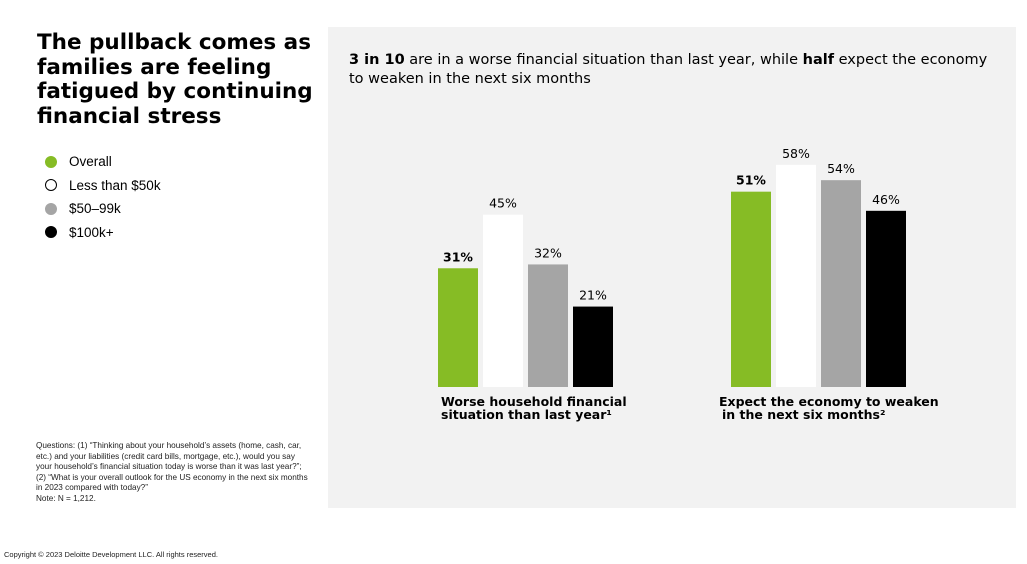 The image size is (1027, 564). Describe the element at coordinates (377, 60) in the screenshot. I see `subtitle-highlight-1: 3 in 10` at that location.